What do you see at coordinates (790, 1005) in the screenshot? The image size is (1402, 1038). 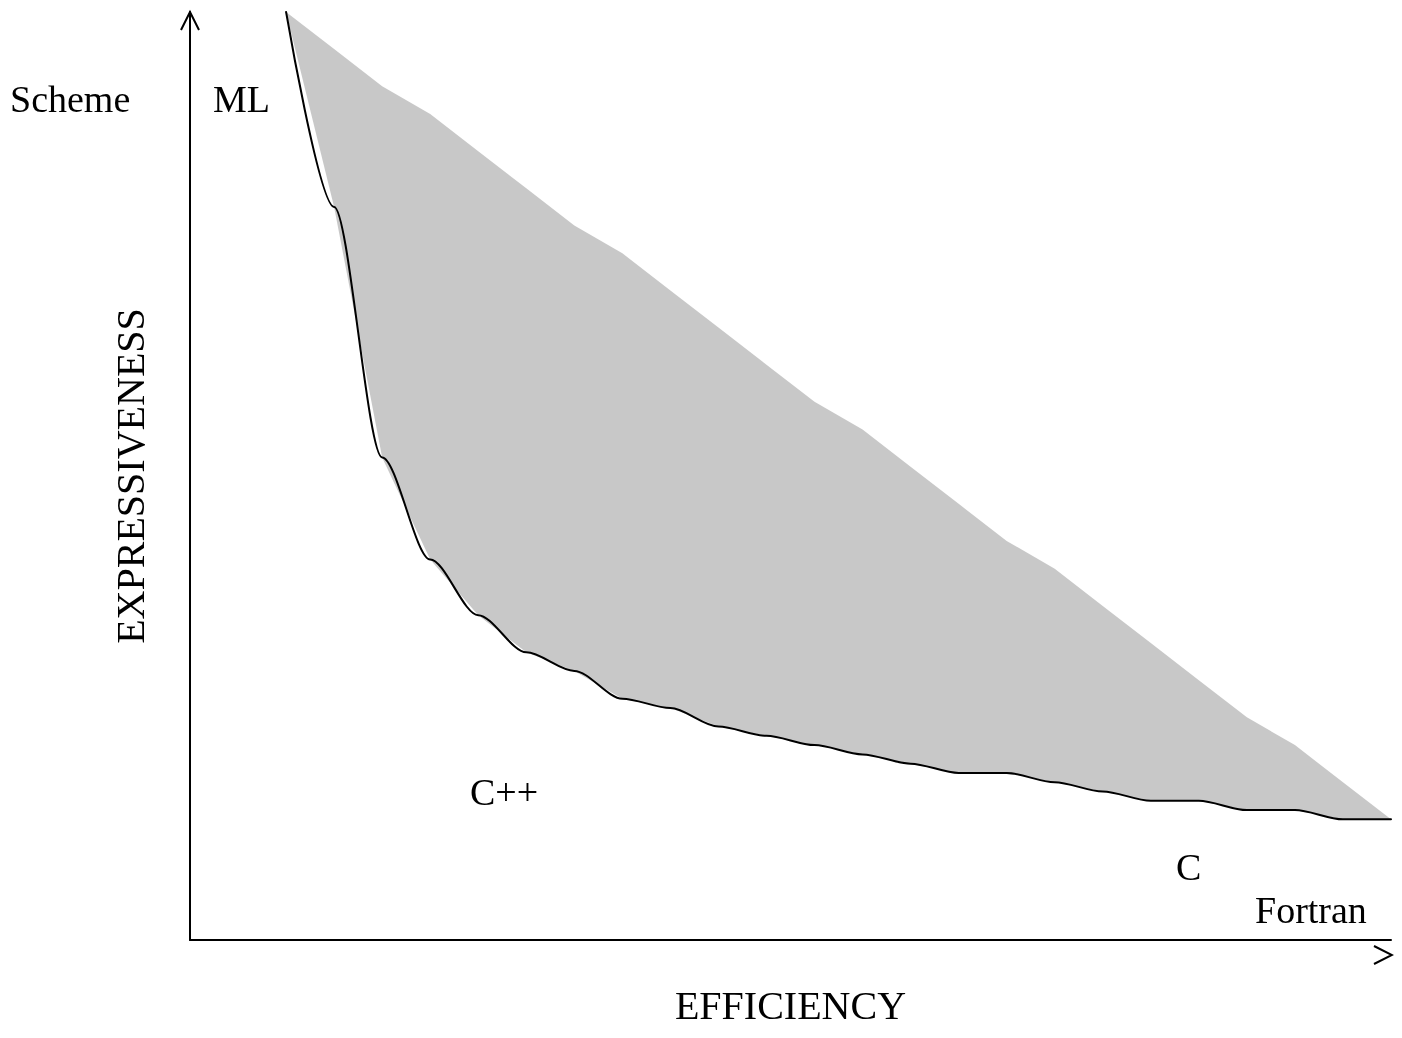 I see `x-axis-title: EFFICIENCY` at bounding box center [790, 1005].